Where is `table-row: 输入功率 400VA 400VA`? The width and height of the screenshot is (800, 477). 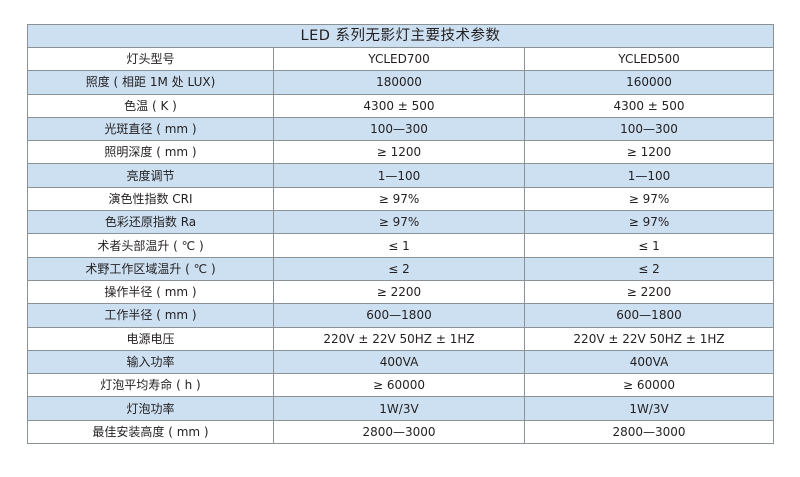
table-row: 输入功率 400VA 400VA is located at coordinates (401, 362).